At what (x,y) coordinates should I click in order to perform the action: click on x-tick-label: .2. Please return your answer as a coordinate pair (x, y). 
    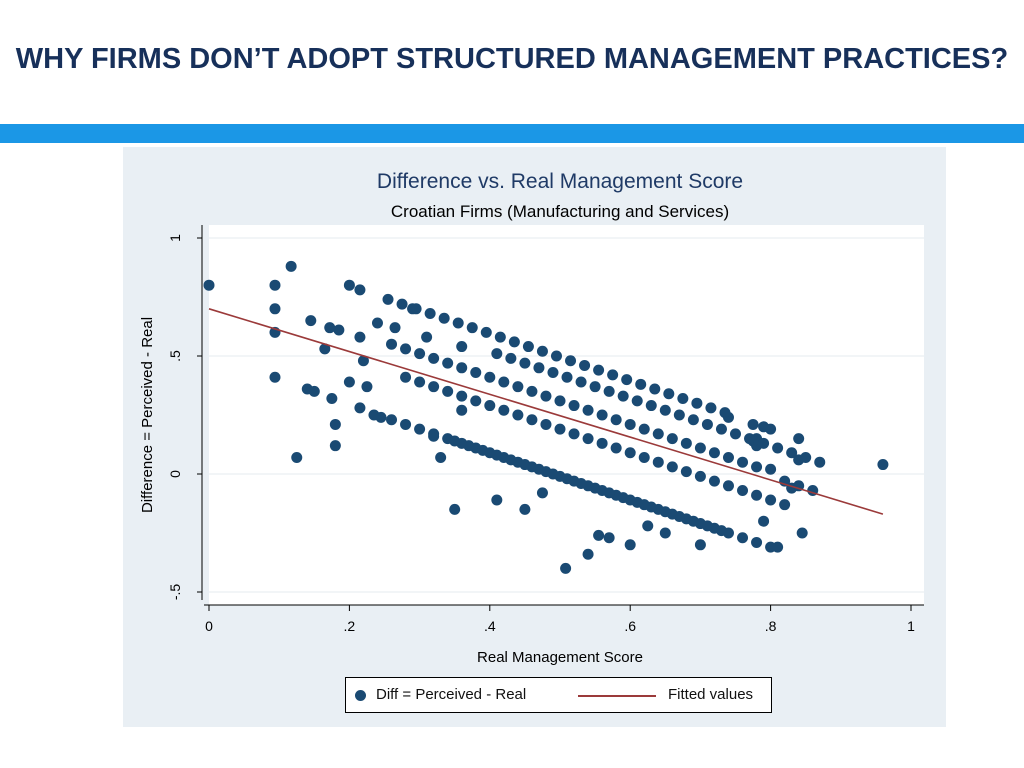
    Looking at the image, I should click on (350, 626).